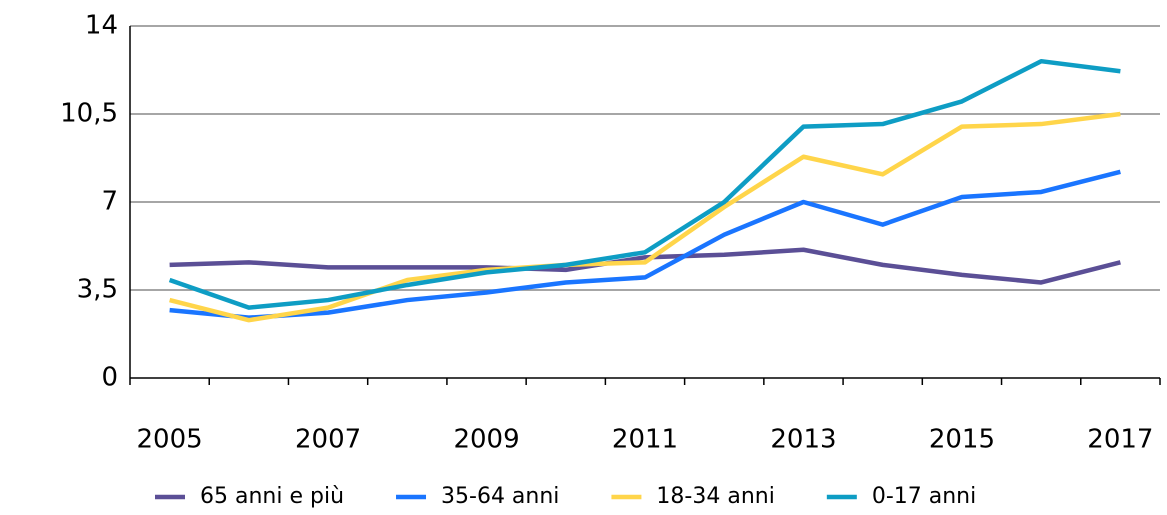 The height and width of the screenshot is (515, 1167). What do you see at coordinates (486, 440) in the screenshot?
I see `x-tick-label: 2009` at bounding box center [486, 440].